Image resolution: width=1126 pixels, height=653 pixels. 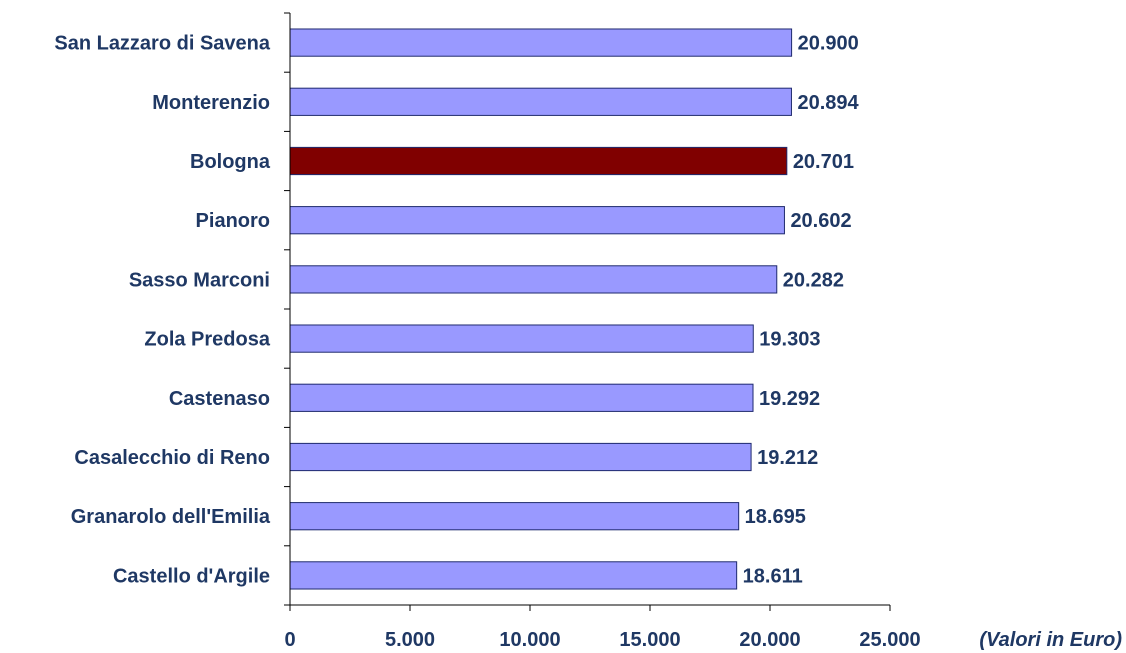 I want to click on x-tick-label-3: 15.000, so click(x=649, y=640).